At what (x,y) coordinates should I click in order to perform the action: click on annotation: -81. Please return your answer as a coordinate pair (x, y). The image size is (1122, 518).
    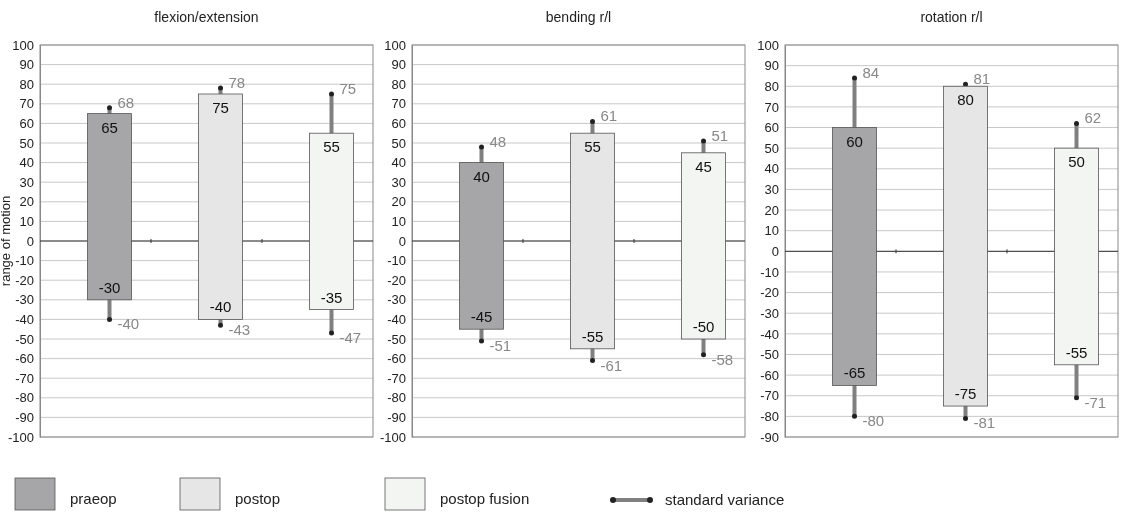
    Looking at the image, I should click on (984, 423).